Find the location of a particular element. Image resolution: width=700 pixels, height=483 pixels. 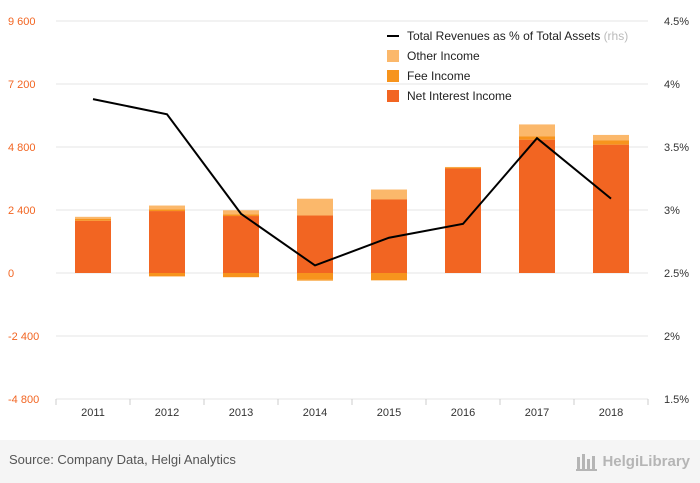

right-y-axis: 1.5% 2% 2.5% 3% 3.5% 4% 4.5% is located at coordinates (676, 211).